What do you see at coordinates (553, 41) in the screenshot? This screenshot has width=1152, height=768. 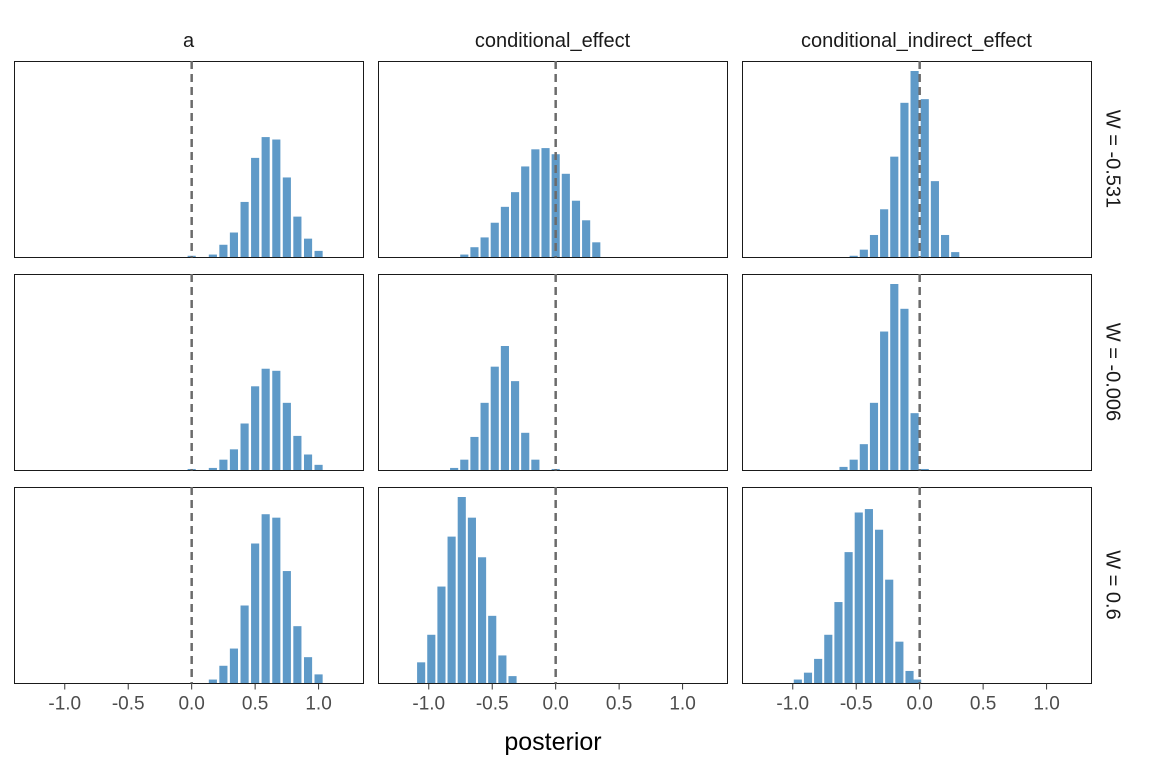 I see `column-strip-label-conditional-effect: conditional_effect` at bounding box center [553, 41].